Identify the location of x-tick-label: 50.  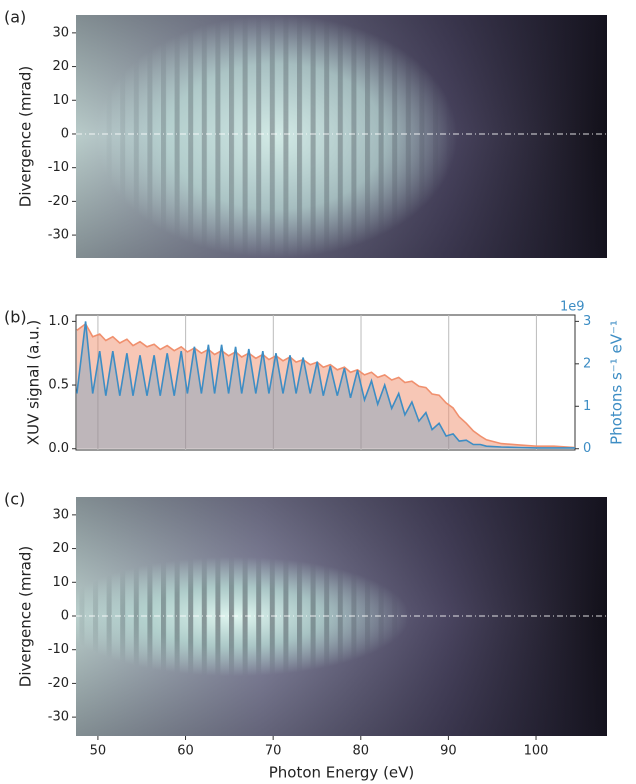
(98, 751).